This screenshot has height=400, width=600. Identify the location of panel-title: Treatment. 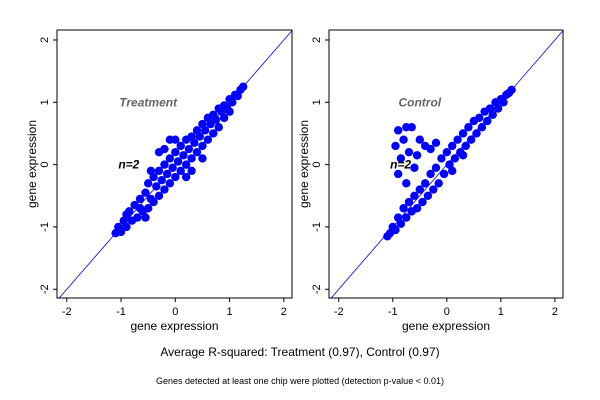
(148, 102).